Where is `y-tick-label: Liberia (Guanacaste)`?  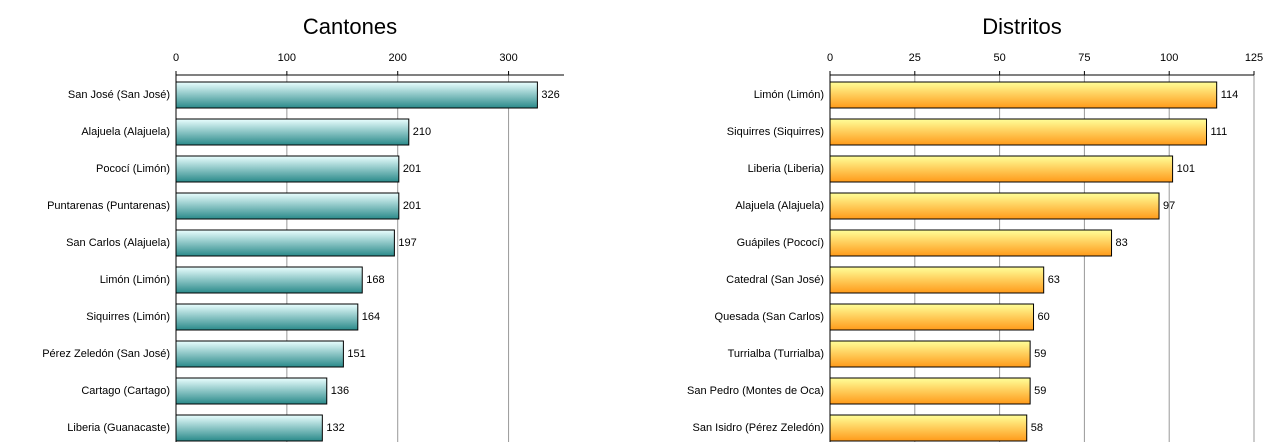 y-tick-label: Liberia (Guanacaste) is located at coordinates (118, 428).